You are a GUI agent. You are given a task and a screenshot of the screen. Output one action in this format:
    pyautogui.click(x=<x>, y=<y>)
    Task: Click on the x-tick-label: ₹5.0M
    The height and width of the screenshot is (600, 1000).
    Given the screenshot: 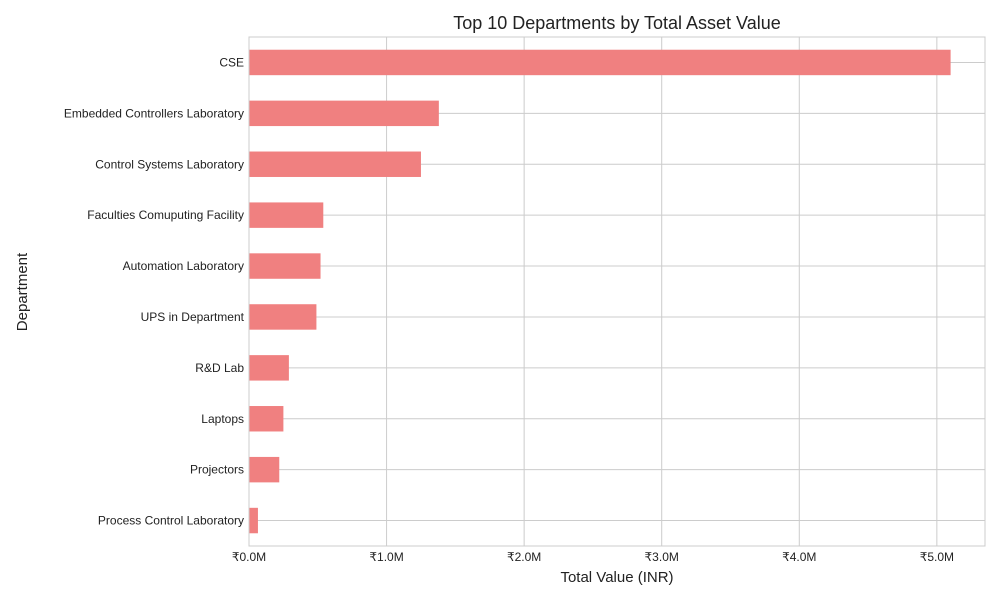 What is the action you would take?
    pyautogui.click(x=937, y=557)
    